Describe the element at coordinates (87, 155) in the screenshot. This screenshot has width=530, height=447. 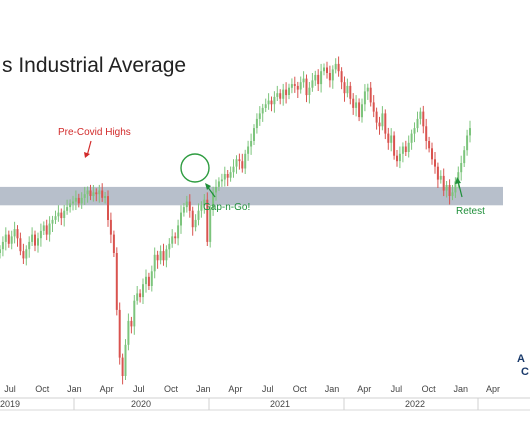
I see `pre-covid-arrow-head` at that location.